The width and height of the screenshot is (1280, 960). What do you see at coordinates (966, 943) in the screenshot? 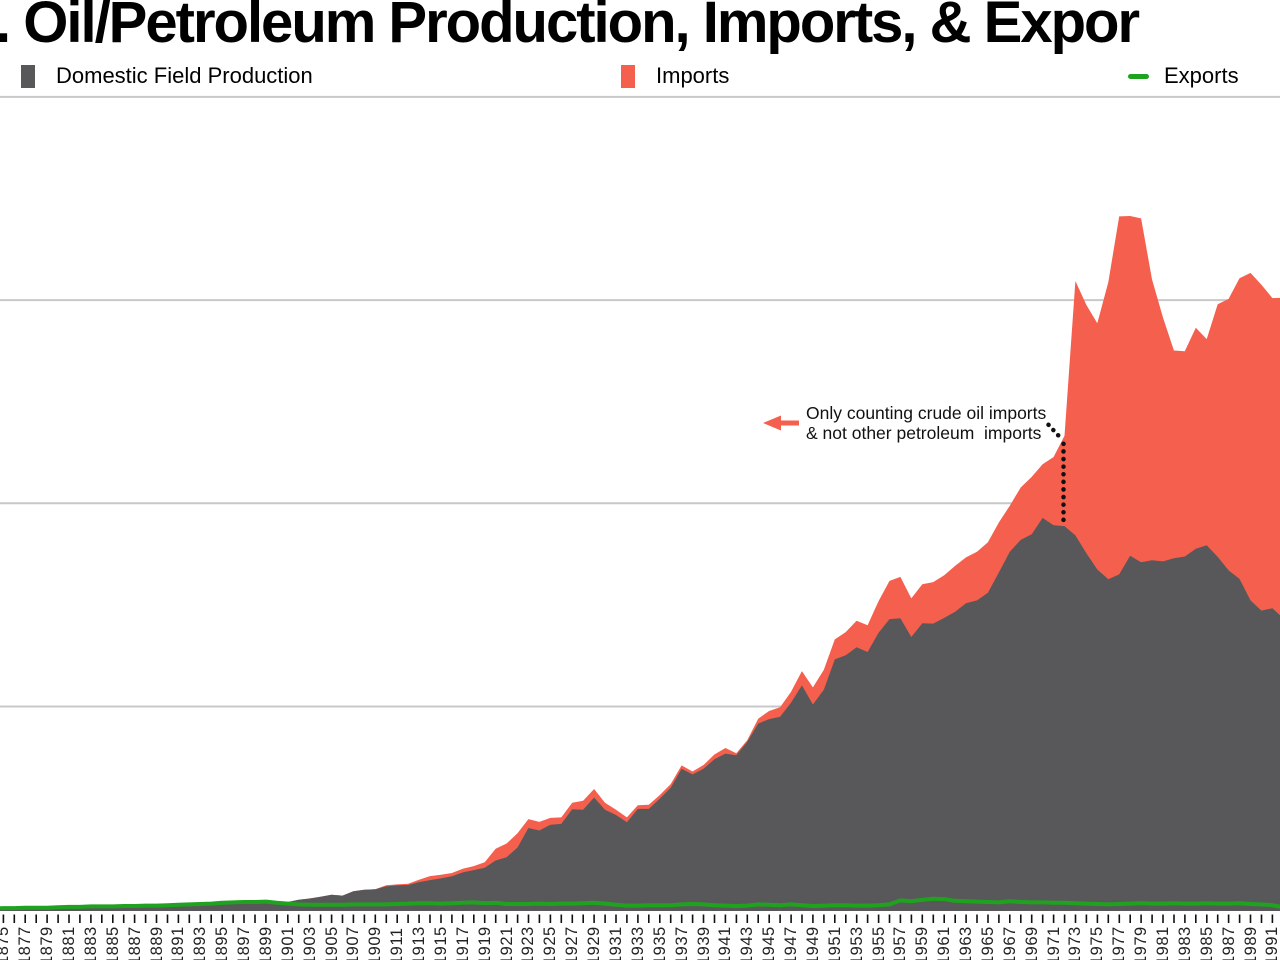
I see `x-axis-label: 1963` at bounding box center [966, 943].